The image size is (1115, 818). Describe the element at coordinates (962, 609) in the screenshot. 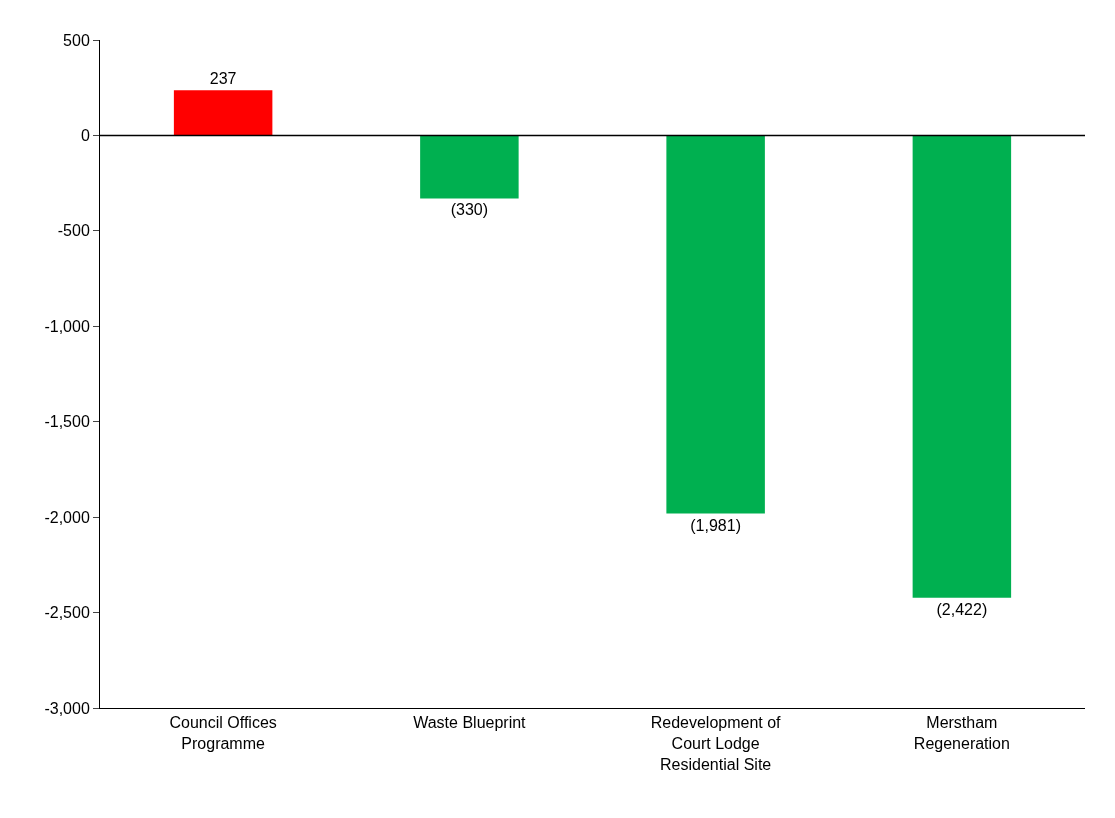

I see `data-label: (2,422)` at that location.